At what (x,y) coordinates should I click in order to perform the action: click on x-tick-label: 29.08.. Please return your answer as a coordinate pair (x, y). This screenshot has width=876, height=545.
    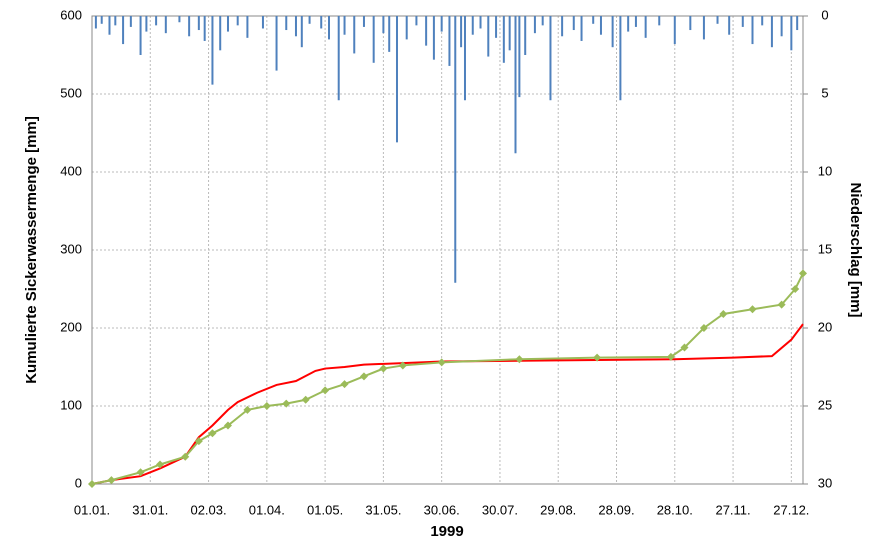
    Looking at the image, I should click on (558, 509).